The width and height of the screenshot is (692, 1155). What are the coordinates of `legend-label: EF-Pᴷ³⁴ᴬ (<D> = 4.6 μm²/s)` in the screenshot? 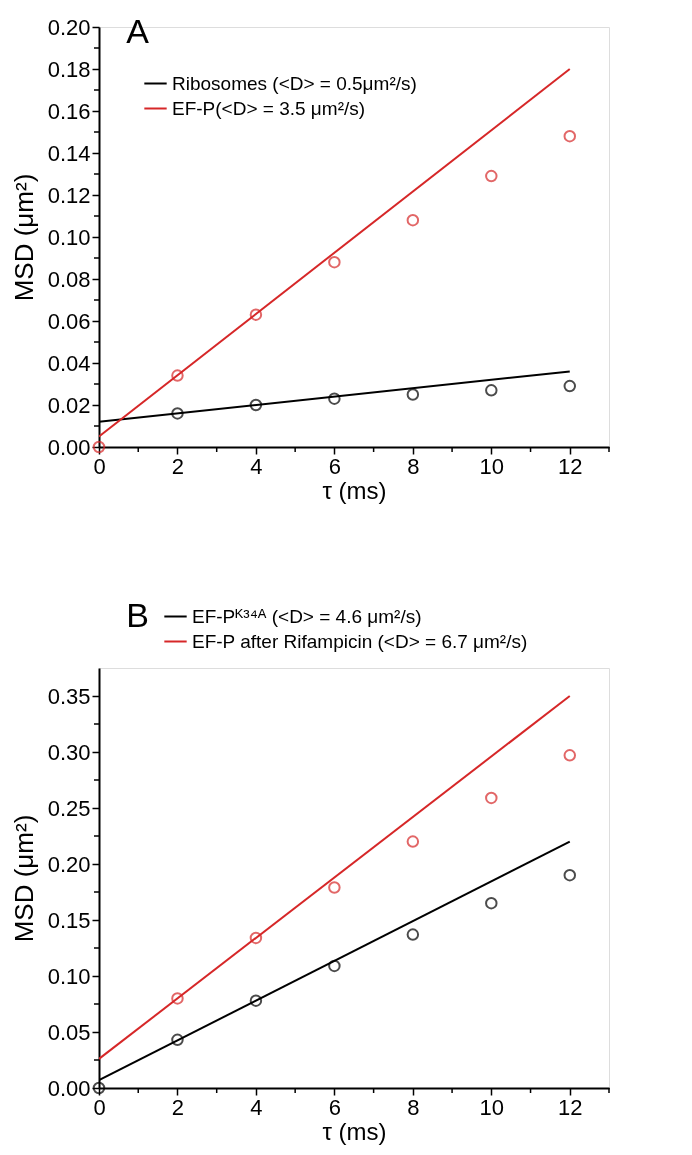 It's located at (307, 616).